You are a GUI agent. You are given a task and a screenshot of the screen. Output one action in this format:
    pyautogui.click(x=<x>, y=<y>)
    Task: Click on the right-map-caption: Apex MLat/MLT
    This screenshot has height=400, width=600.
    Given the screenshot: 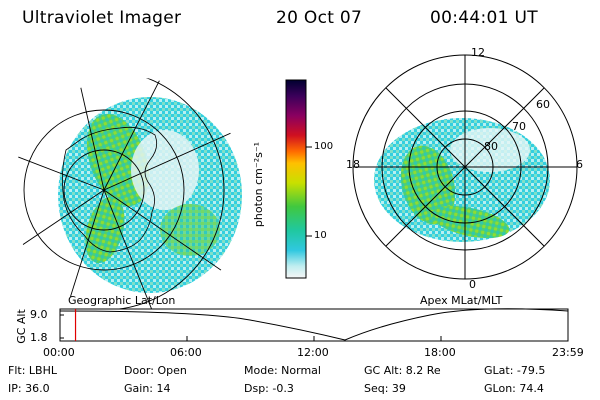 What is the action you would take?
    pyautogui.click(x=461, y=300)
    